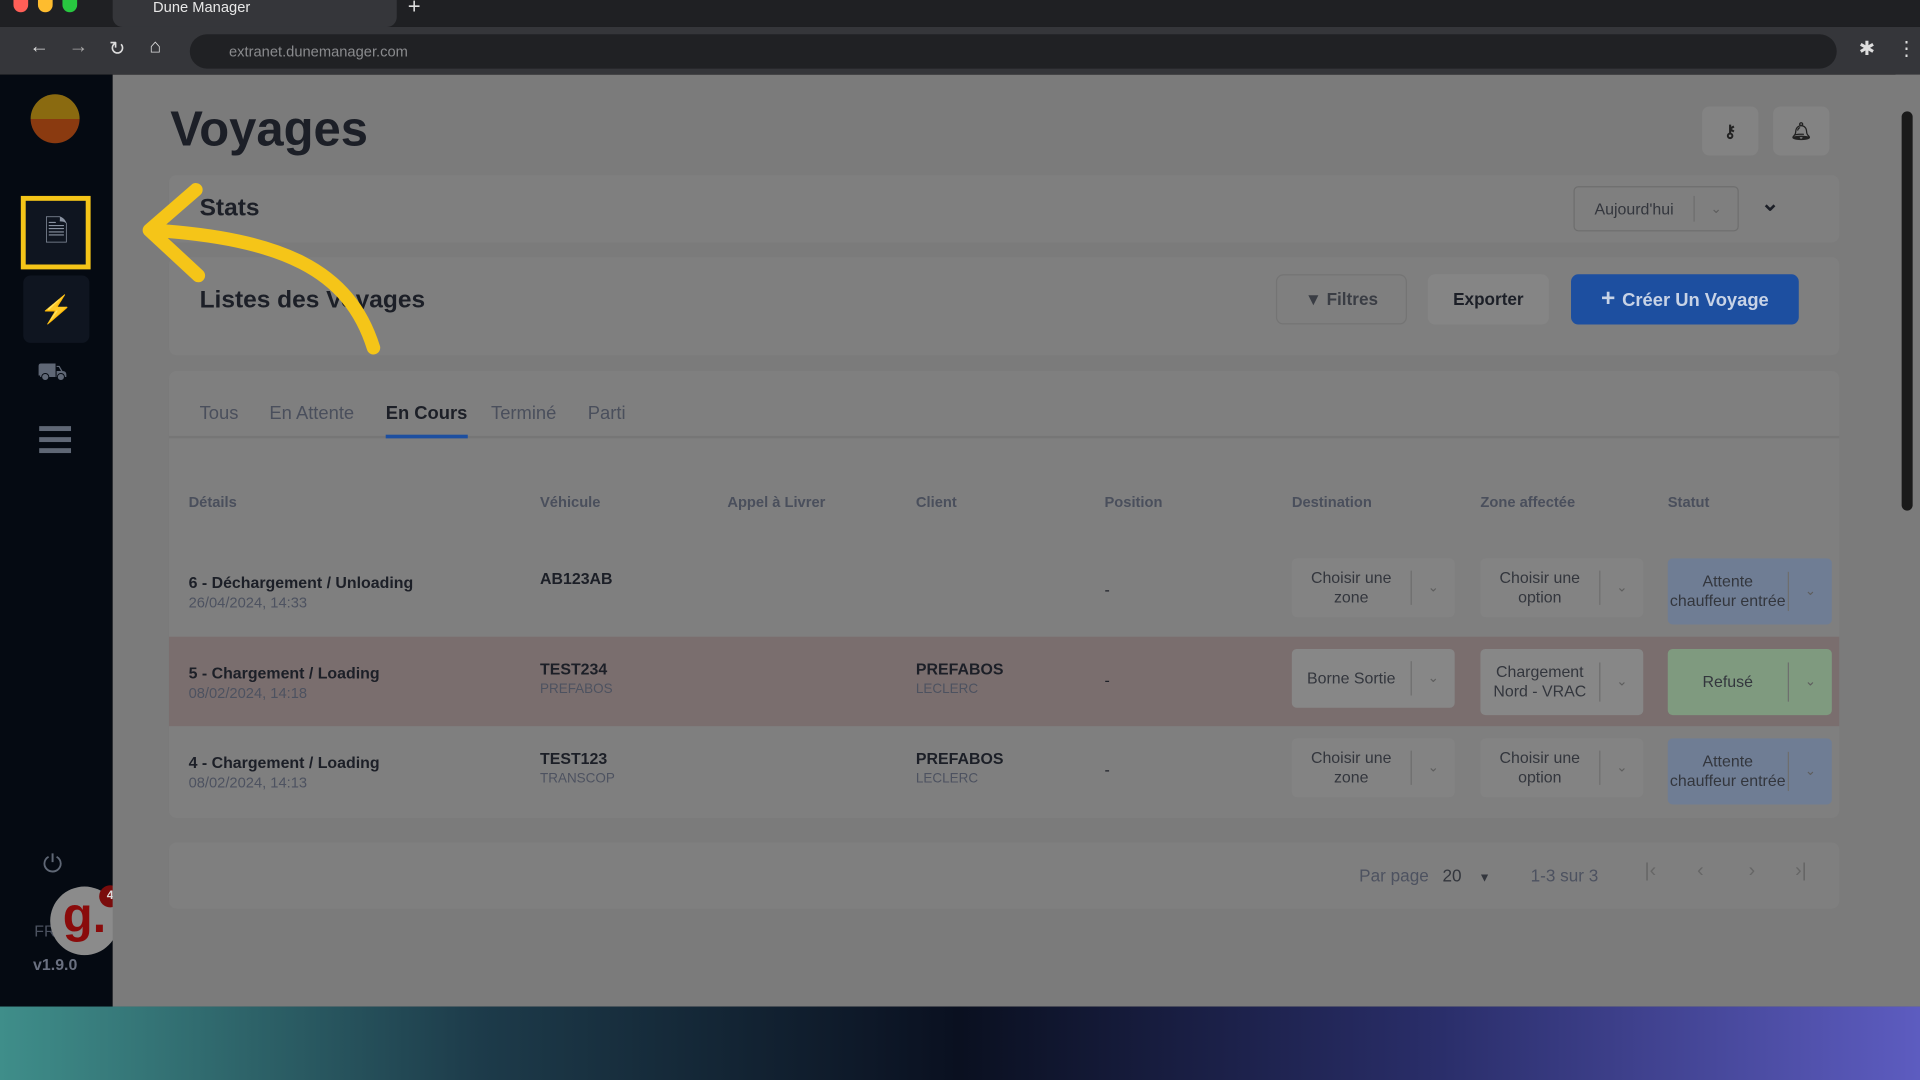  I want to click on page-scrollbar, so click(1907, 540).